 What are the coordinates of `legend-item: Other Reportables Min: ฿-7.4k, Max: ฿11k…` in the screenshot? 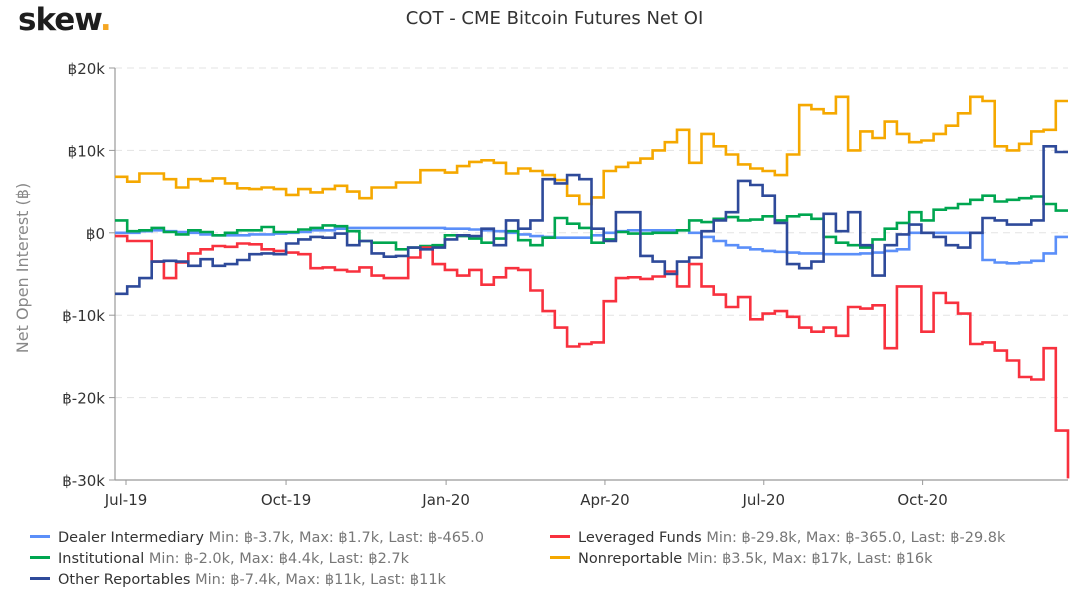 It's located at (238, 580).